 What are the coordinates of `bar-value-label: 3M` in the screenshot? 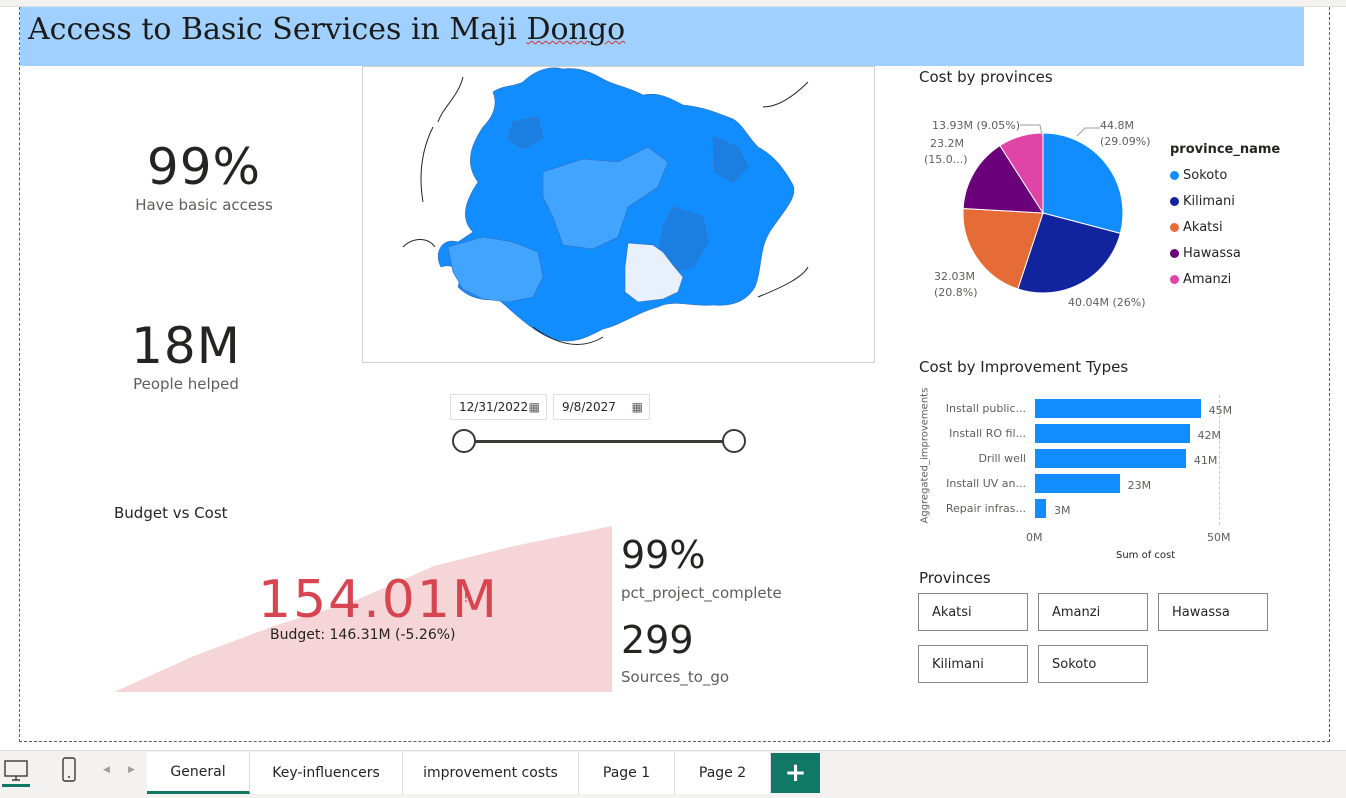 It's located at (1062, 510).